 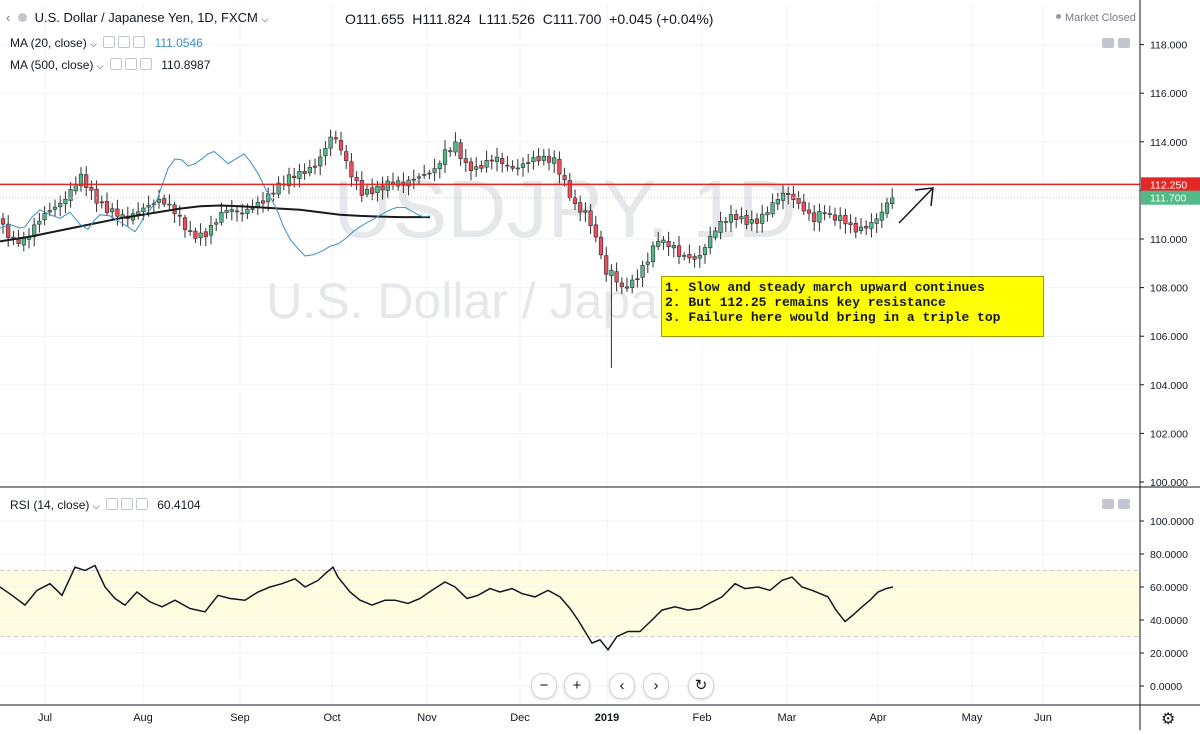 I want to click on ma20-remove-icon, so click(x=139, y=42).